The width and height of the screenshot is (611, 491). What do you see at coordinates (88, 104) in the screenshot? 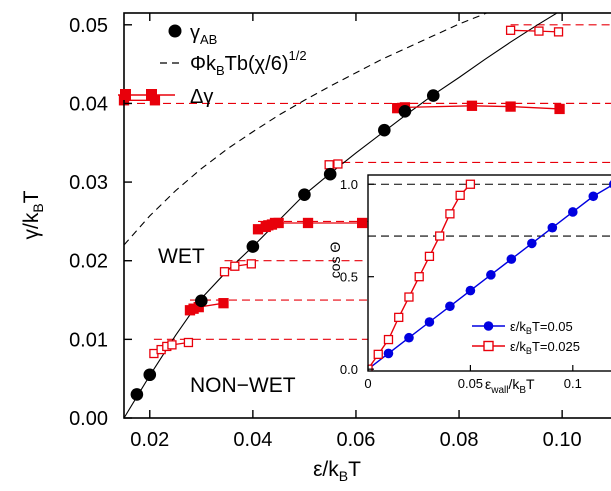
I see `main-y-tick-label: 0.04` at bounding box center [88, 104].